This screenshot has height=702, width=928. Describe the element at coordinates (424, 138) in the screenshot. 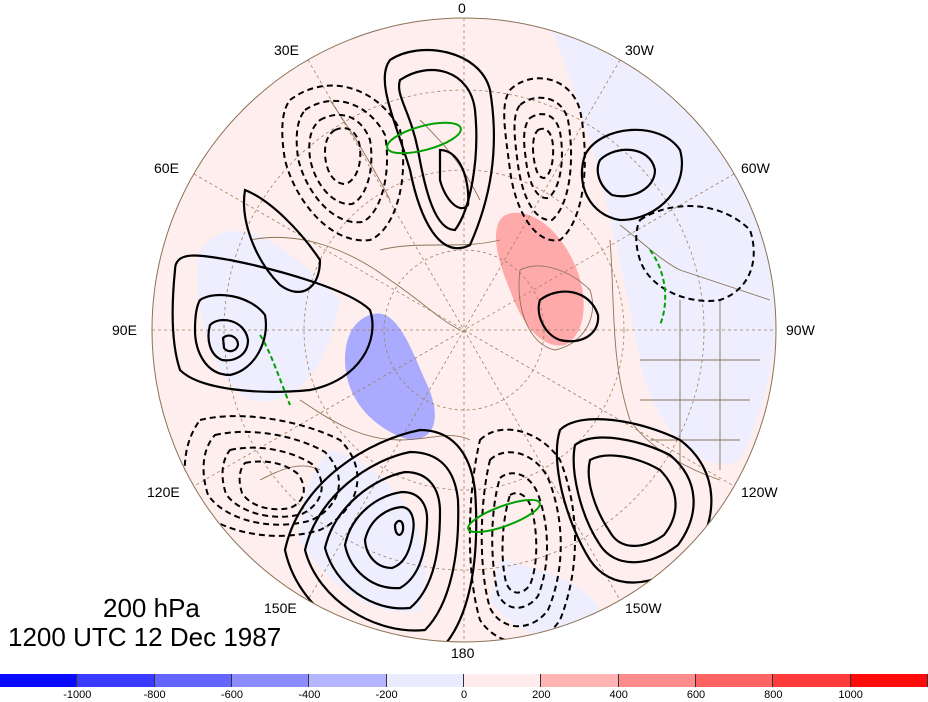

I see `green-contour-north` at that location.